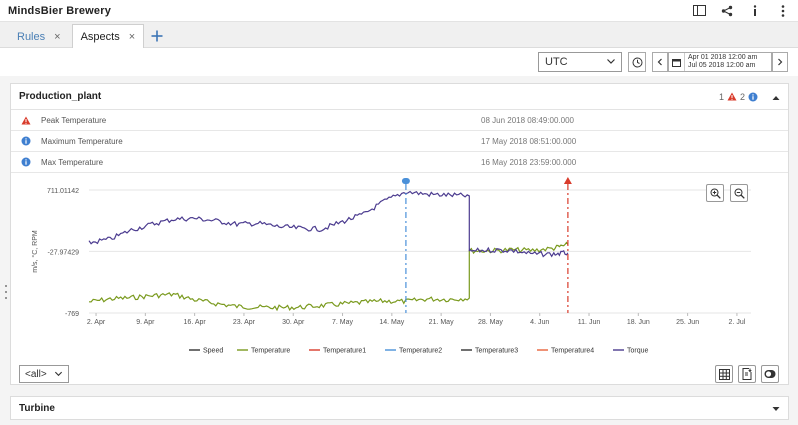 This screenshot has height=425, width=798. I want to click on event-row: Max Temperature 16 May 2018 23:59:00.000, so click(399, 162).